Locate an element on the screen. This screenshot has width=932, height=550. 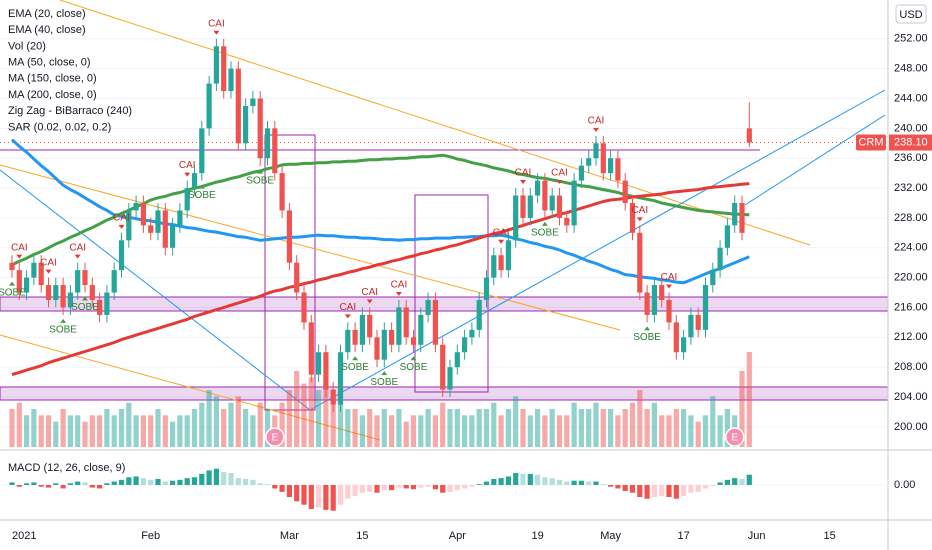
x-tick-label: Mar is located at coordinates (289, 536).